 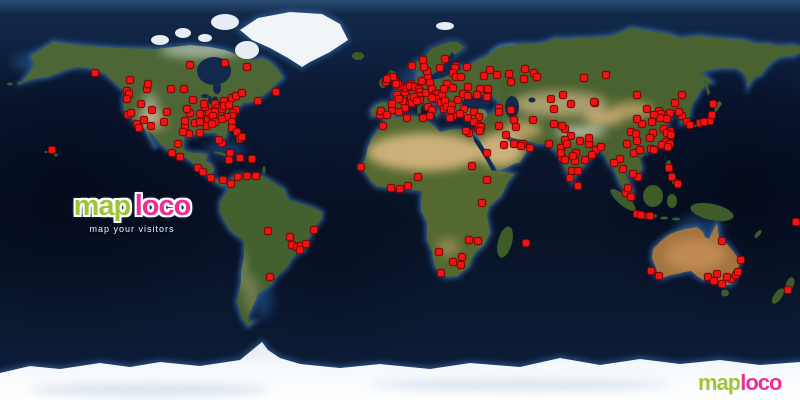 I want to click on maploco-watermark: maploco, so click(x=740, y=383).